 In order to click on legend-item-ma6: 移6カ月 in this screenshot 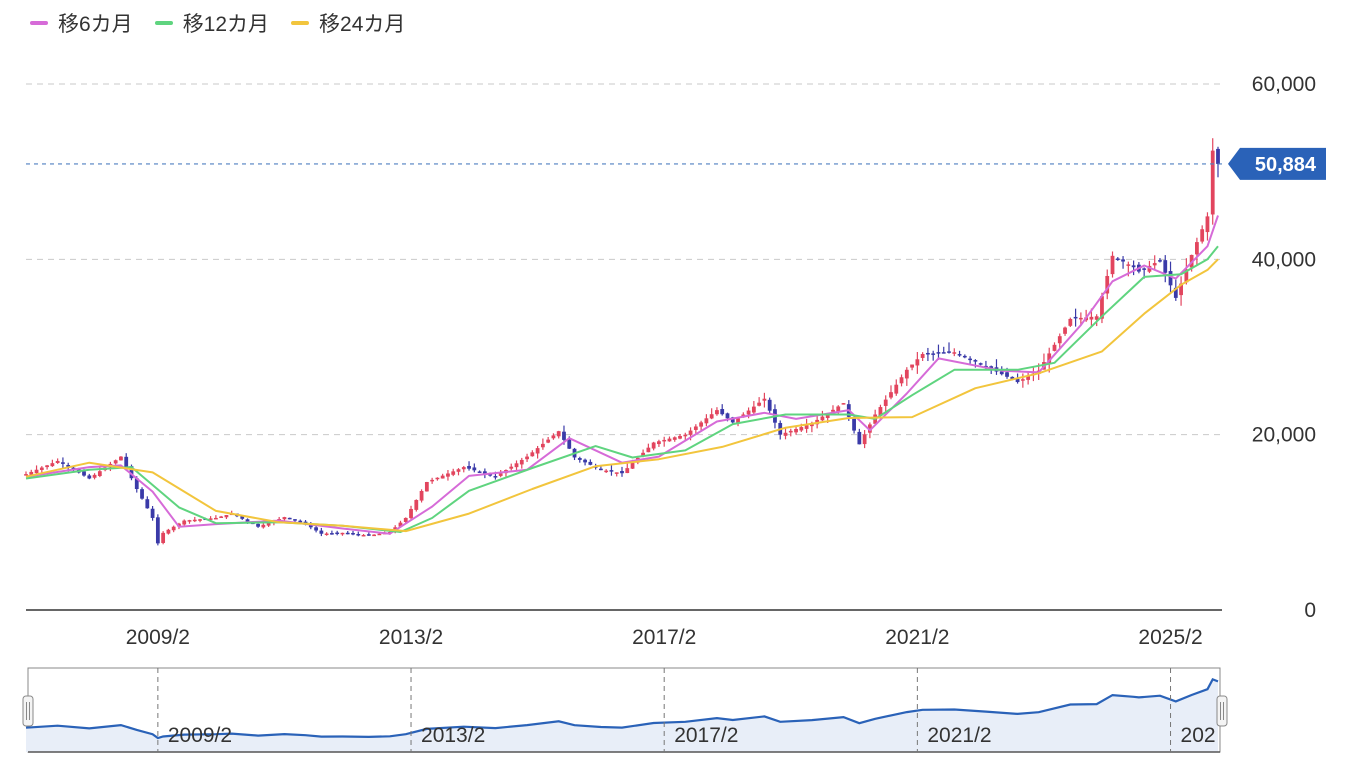, I will do `click(81, 23)`.